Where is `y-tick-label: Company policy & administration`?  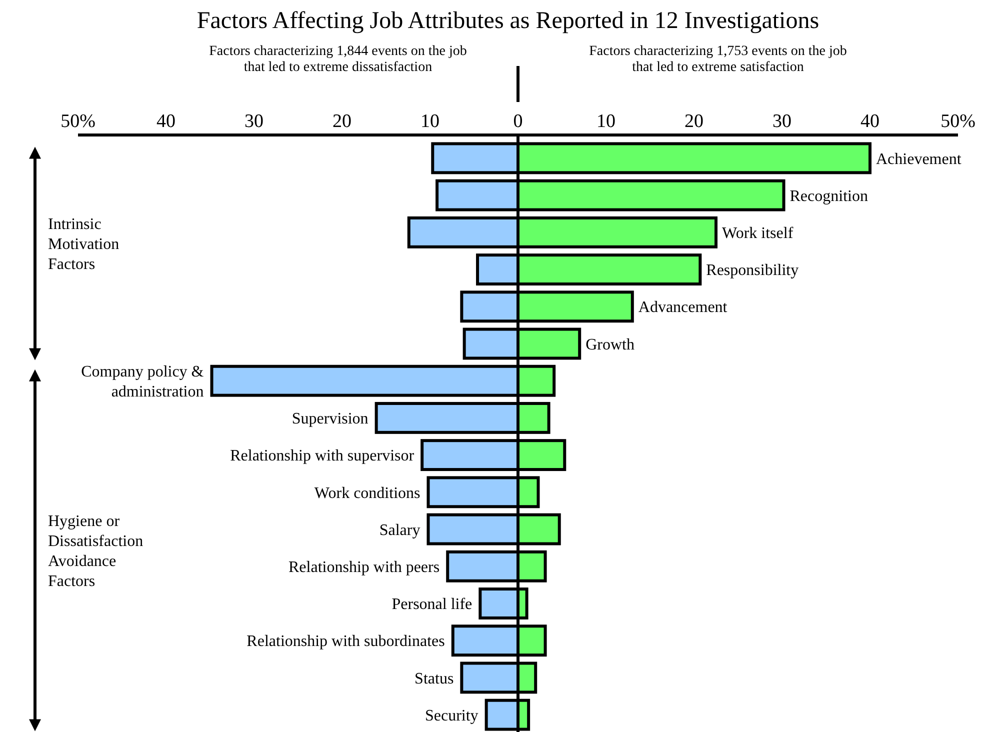
y-tick-label: Company policy & administration is located at coordinates (142, 381).